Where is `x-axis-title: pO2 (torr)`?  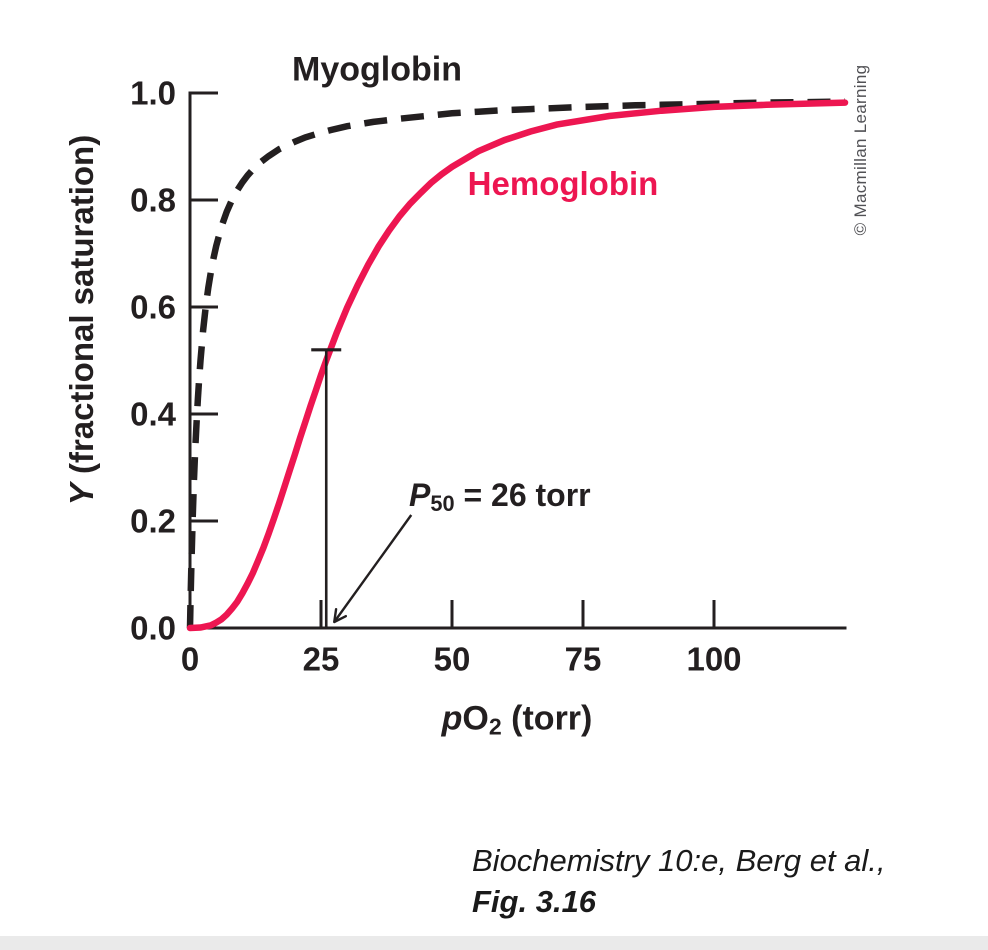 x-axis-title: pO2 (torr) is located at coordinates (517, 719).